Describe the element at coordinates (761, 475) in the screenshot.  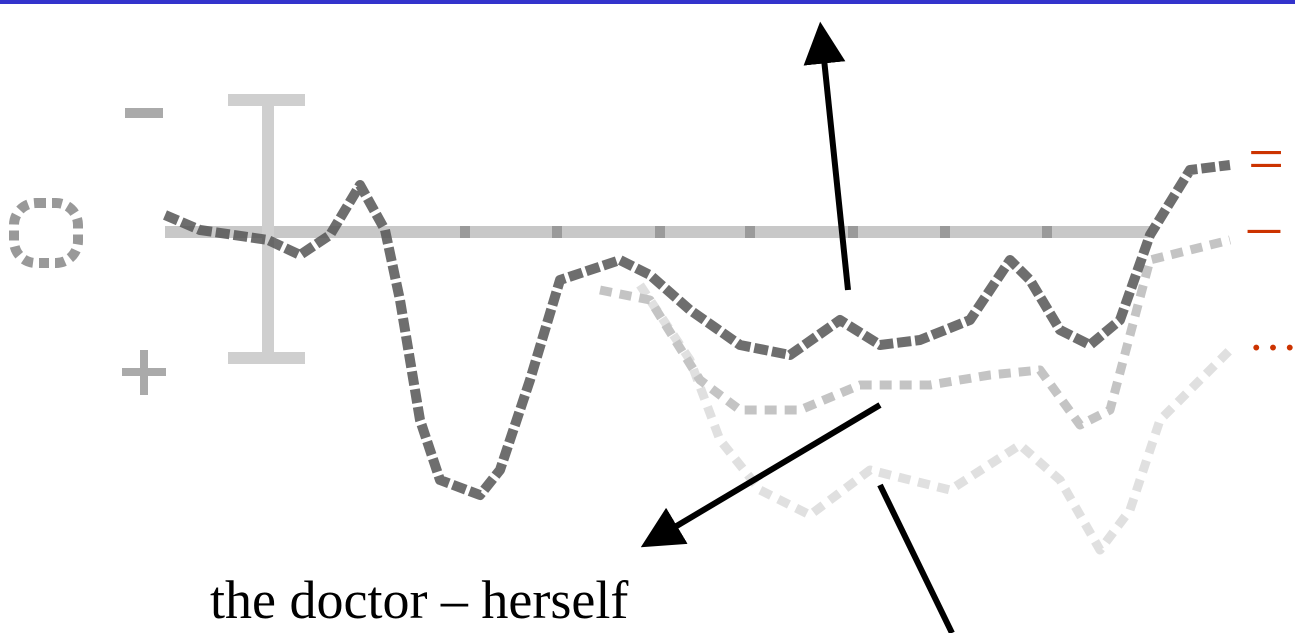
I see `arrow-down-left` at that location.